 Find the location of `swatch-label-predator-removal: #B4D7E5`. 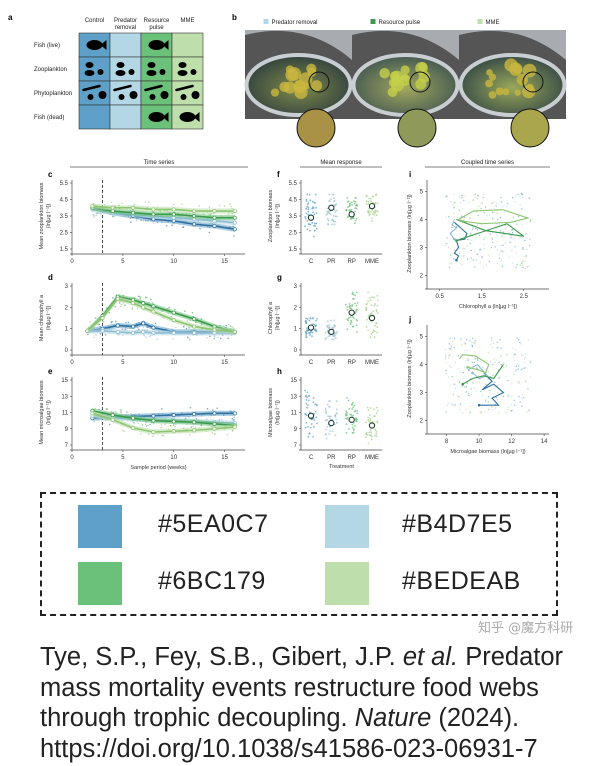

swatch-label-predator-removal: #B4D7E5 is located at coordinates (457, 524).